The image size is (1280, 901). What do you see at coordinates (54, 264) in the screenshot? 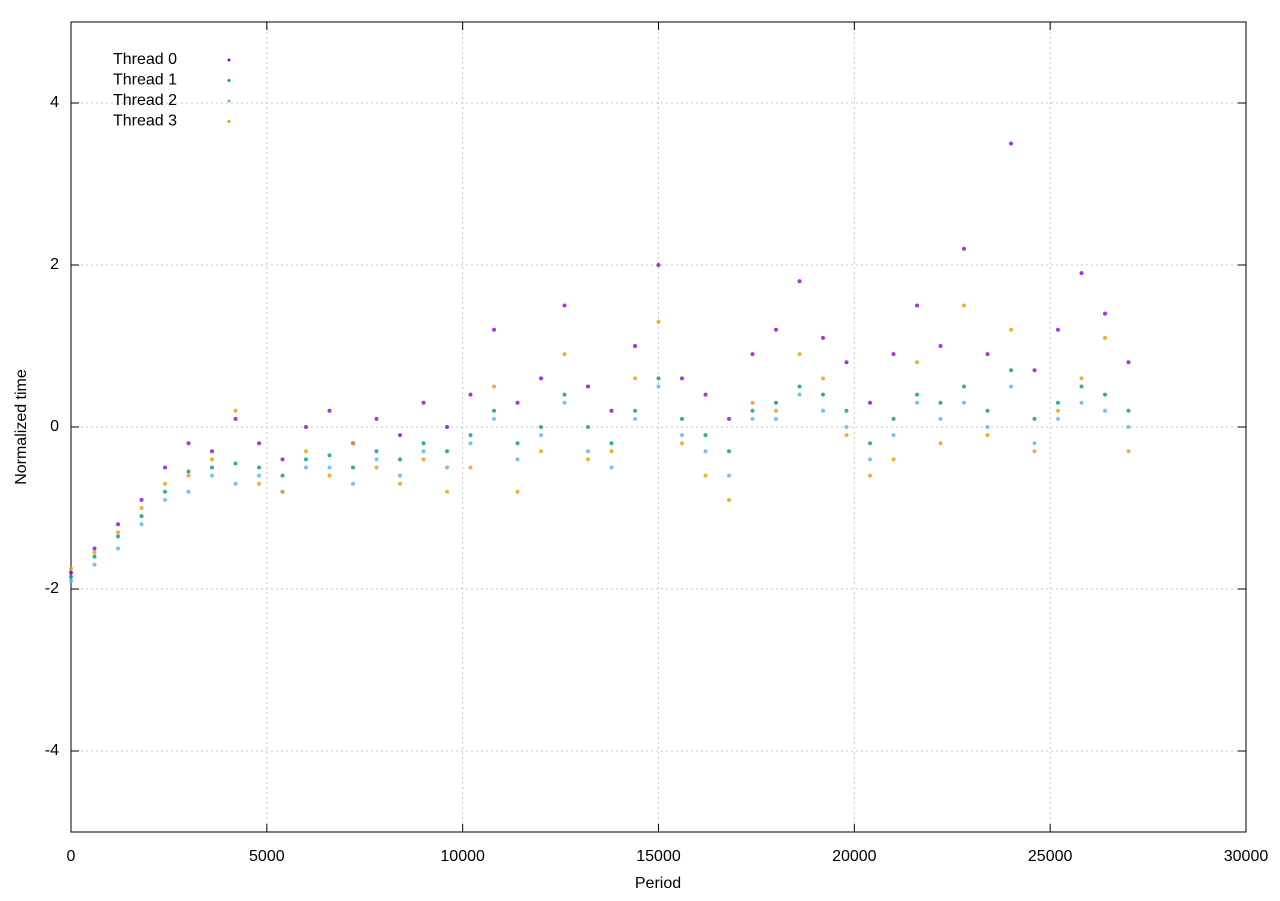
I see `y-tick-label: 2` at bounding box center [54, 264].